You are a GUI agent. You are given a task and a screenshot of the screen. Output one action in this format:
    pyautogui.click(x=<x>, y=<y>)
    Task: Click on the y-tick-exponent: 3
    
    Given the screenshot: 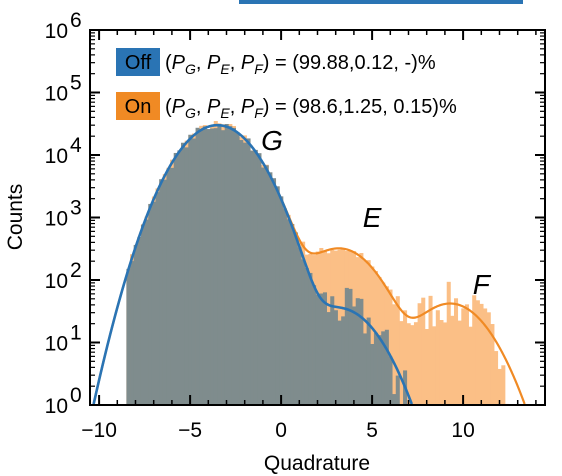 What is the action you would take?
    pyautogui.click(x=76, y=208)
    